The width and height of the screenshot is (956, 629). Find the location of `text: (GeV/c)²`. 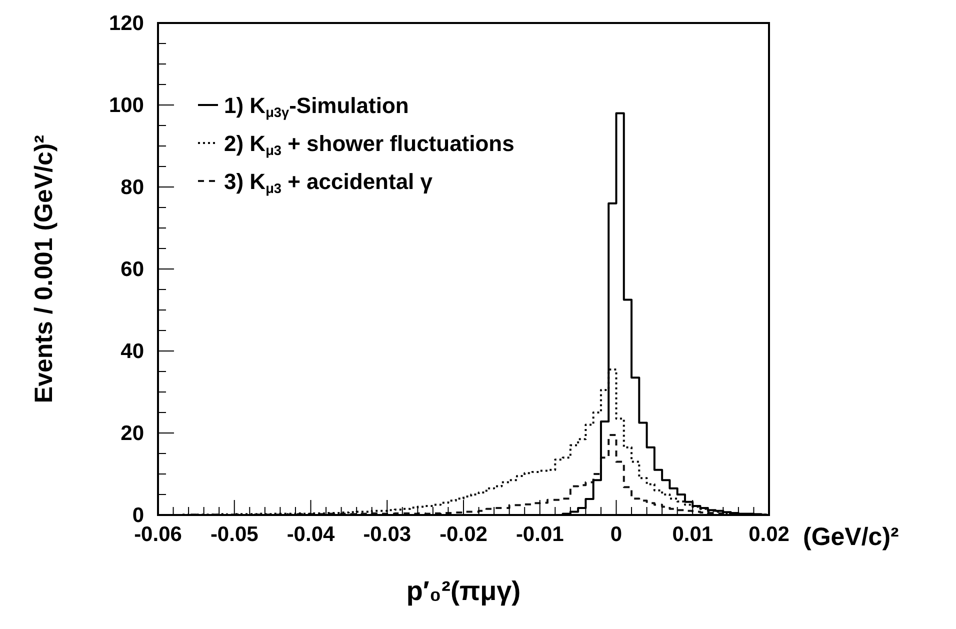

text: (GeV/c)² is located at coordinates (851, 537).